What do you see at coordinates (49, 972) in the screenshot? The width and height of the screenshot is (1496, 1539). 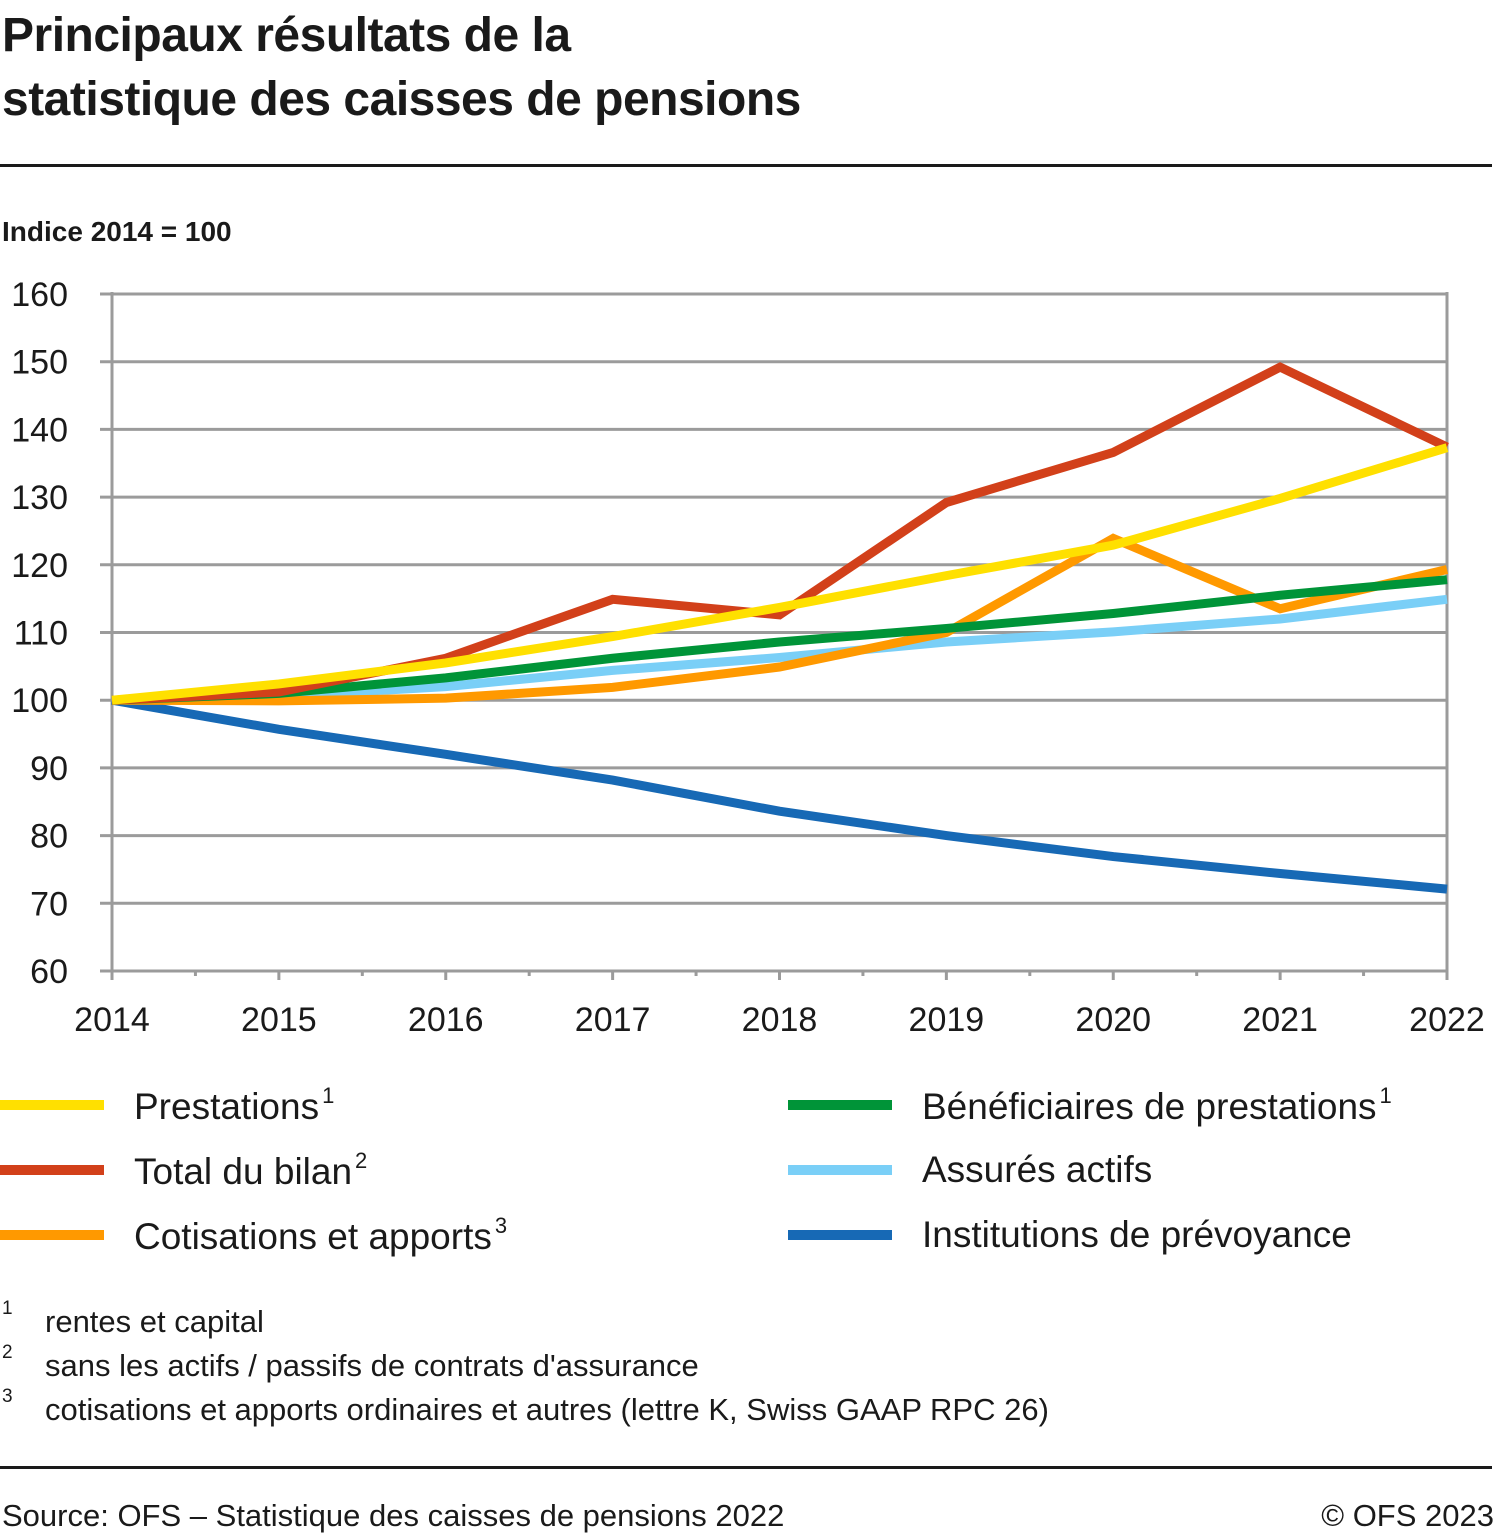 I see `y-tick-label: 60` at bounding box center [49, 972].